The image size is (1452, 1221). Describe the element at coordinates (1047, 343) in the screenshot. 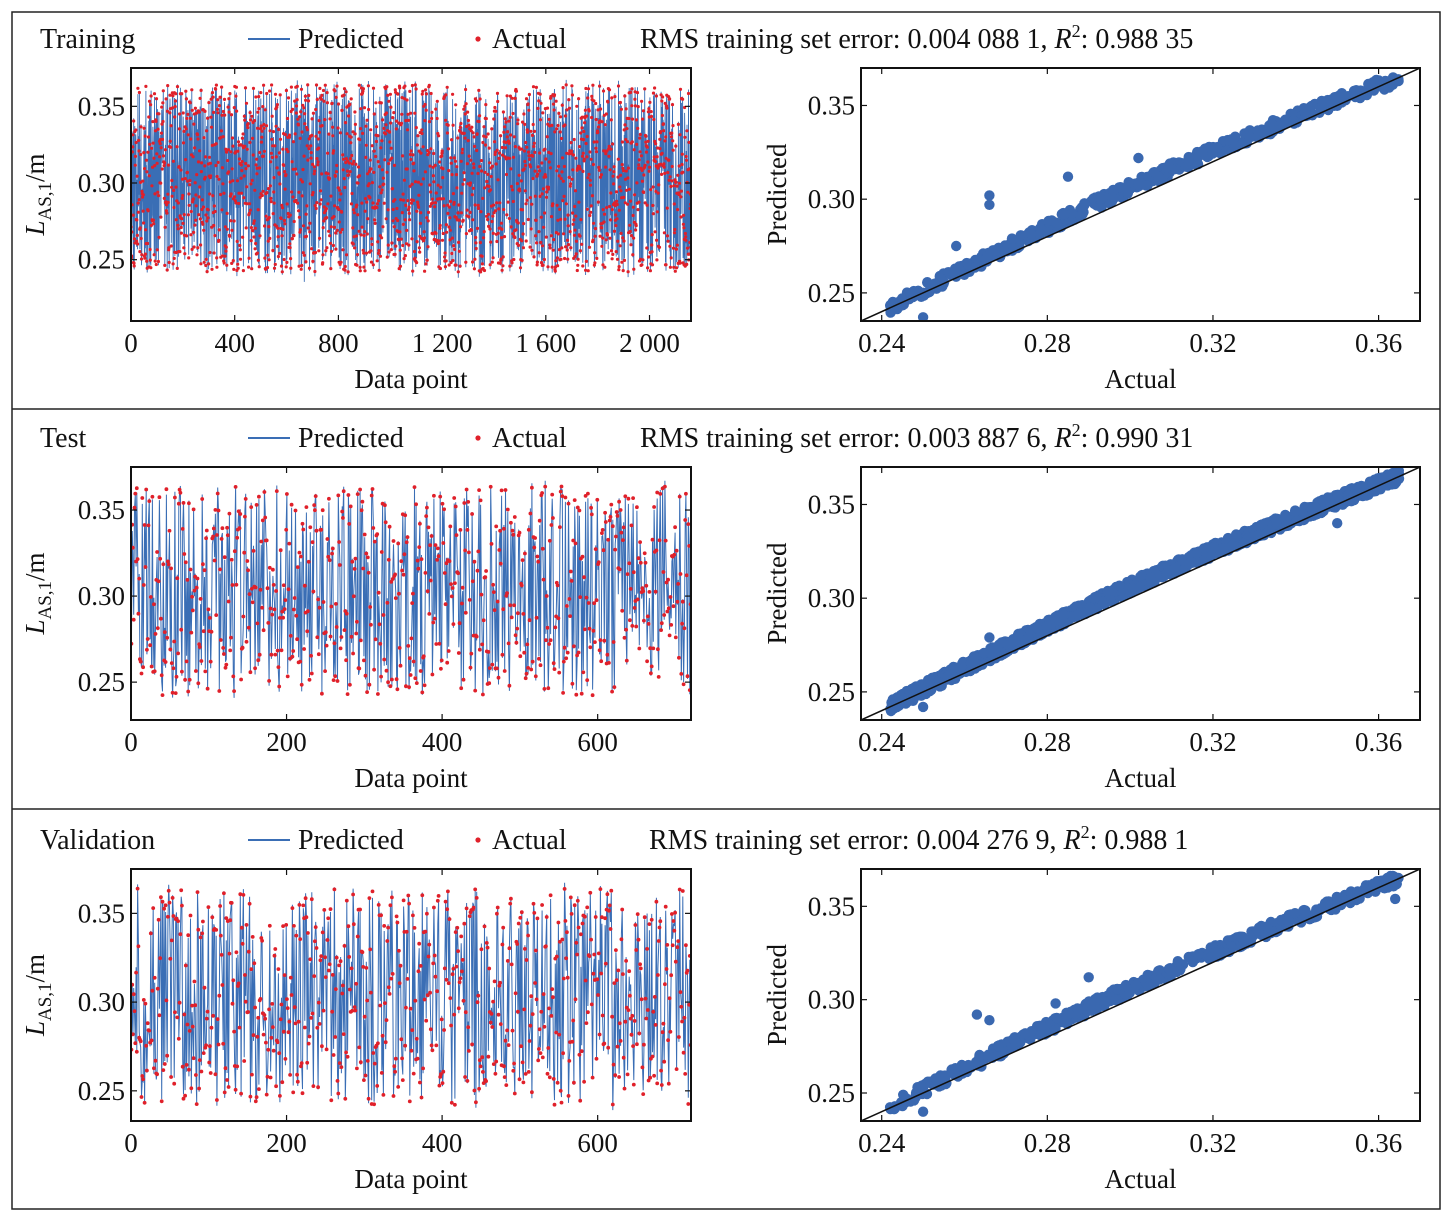

I see `x-tick-label: 0.28` at that location.